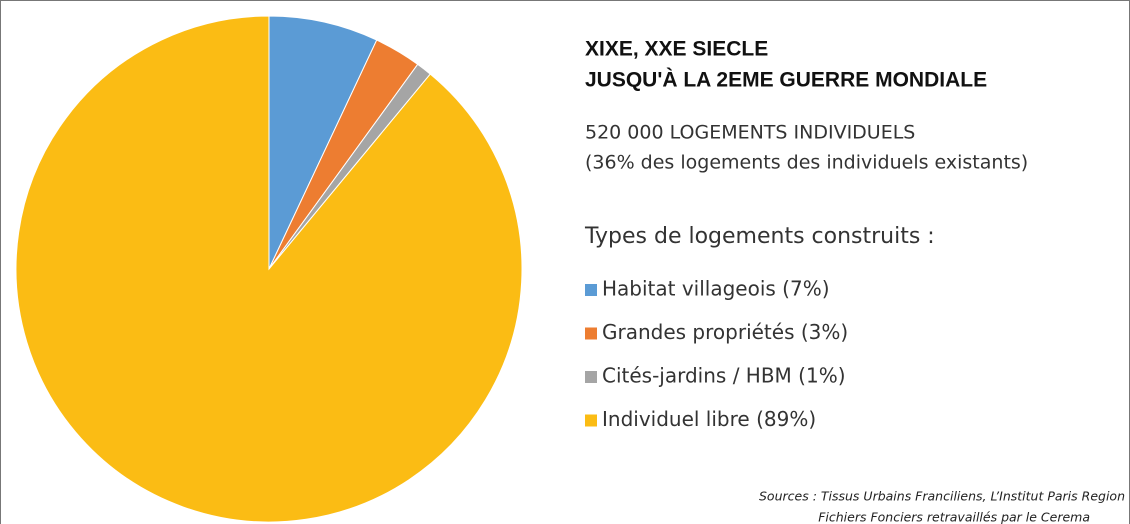 This screenshot has height=524, width=1130. Describe the element at coordinates (750, 133) in the screenshot. I see `subtitle: 520 000 LOGEMENTS INDIVIDUELS` at that location.